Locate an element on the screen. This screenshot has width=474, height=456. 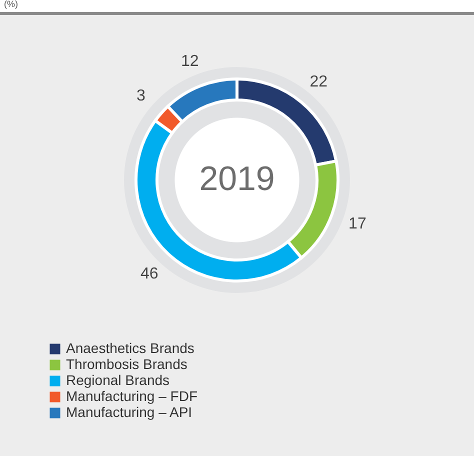
legend-label: Manufacturing – FDF is located at coordinates (132, 396).